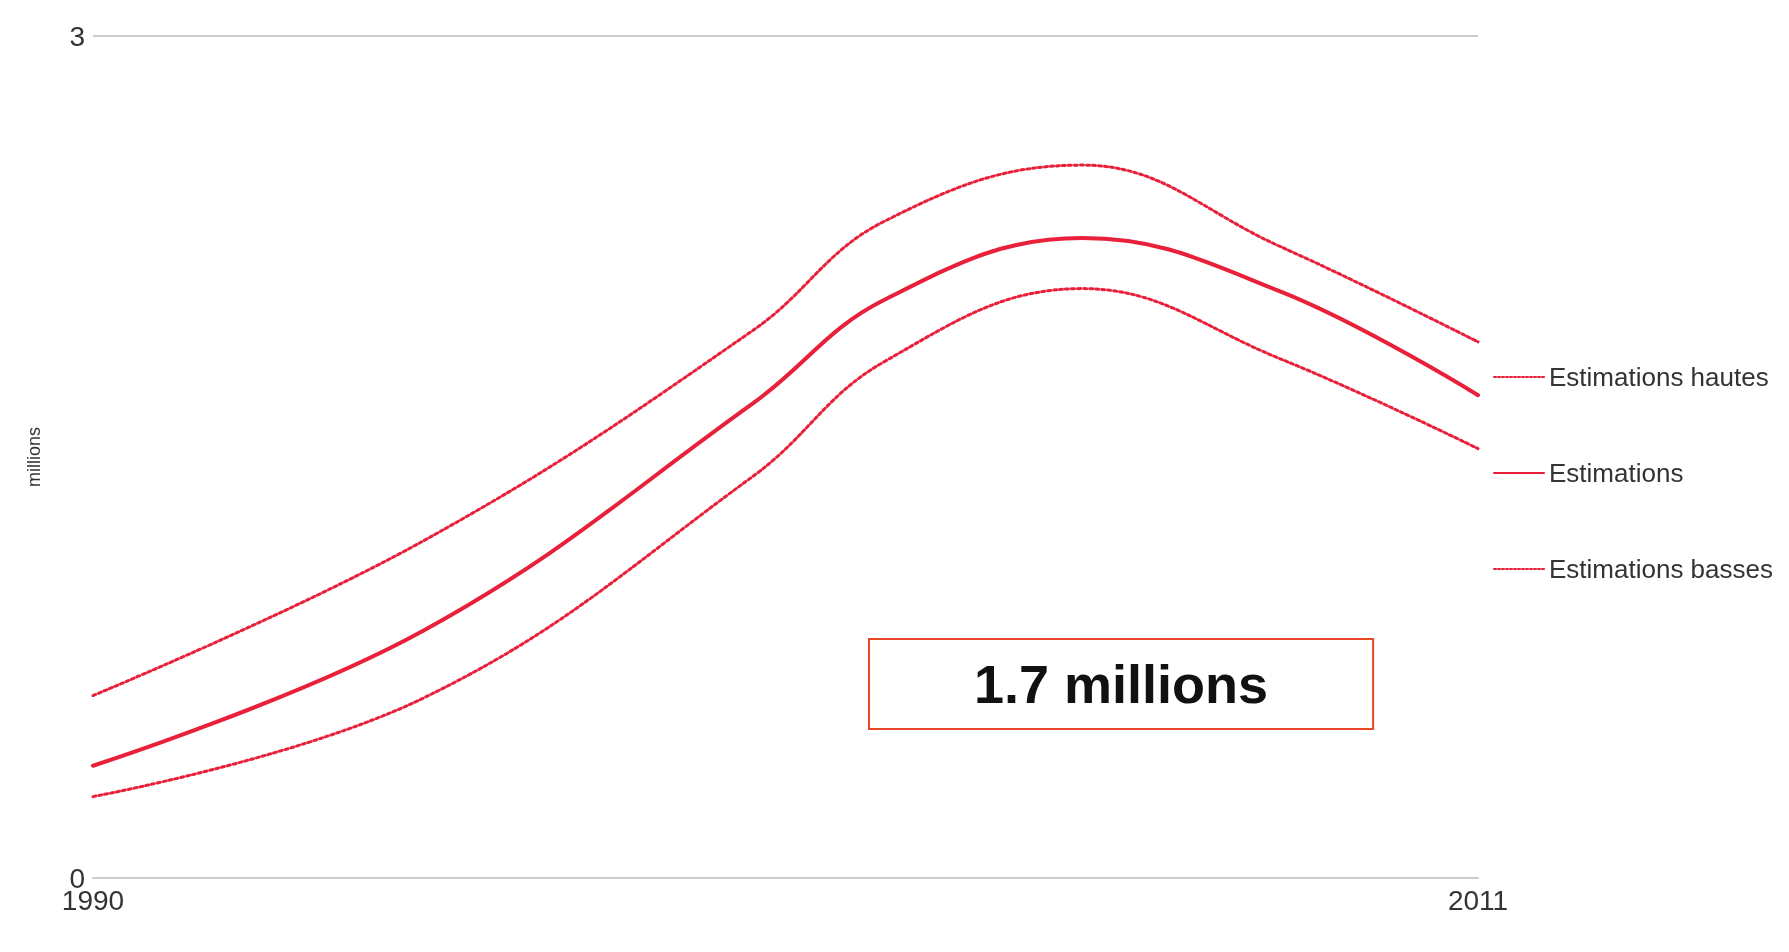 The image size is (1789, 952). What do you see at coordinates (1478, 900) in the screenshot?
I see `x-tick-label: 2011` at bounding box center [1478, 900].